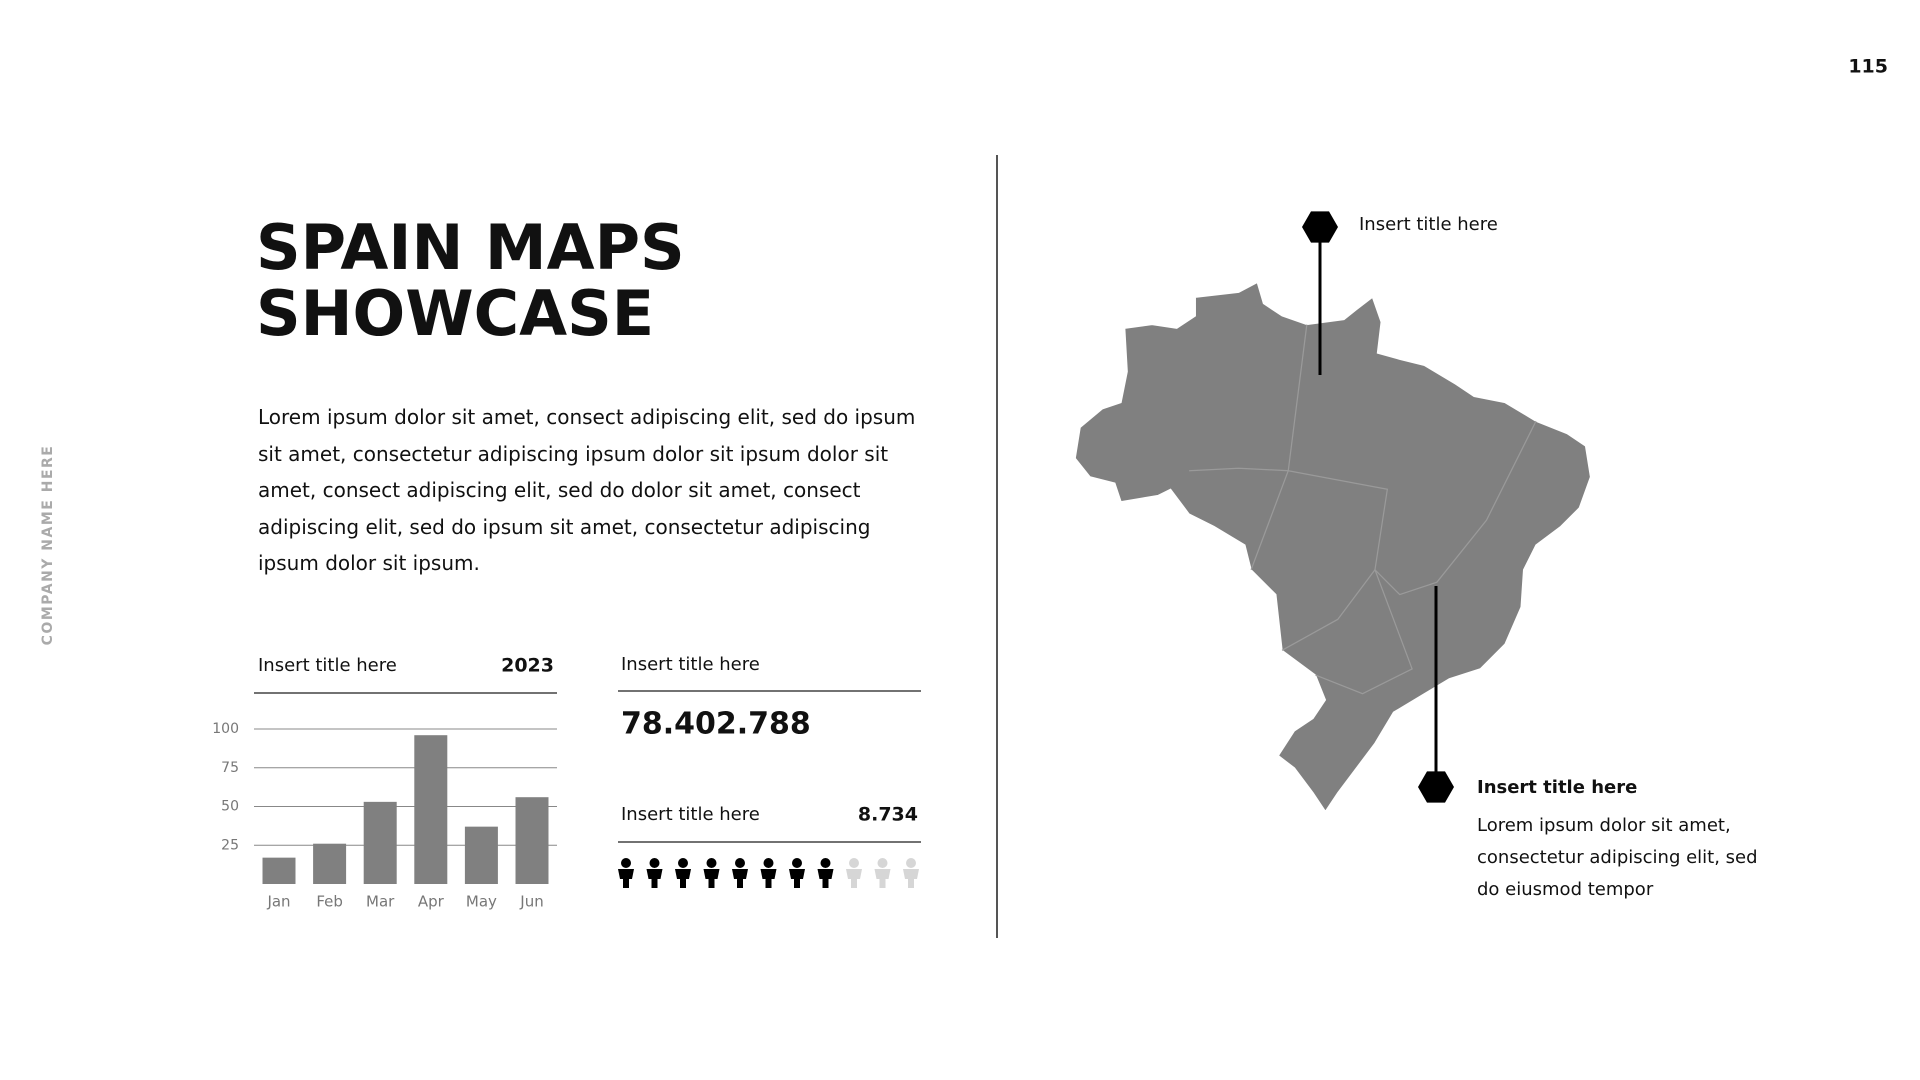 The image size is (1920, 1080). What do you see at coordinates (1604, 825) in the screenshot?
I see `pin-text: Lorem ipsum dolor sit amet,` at bounding box center [1604, 825].